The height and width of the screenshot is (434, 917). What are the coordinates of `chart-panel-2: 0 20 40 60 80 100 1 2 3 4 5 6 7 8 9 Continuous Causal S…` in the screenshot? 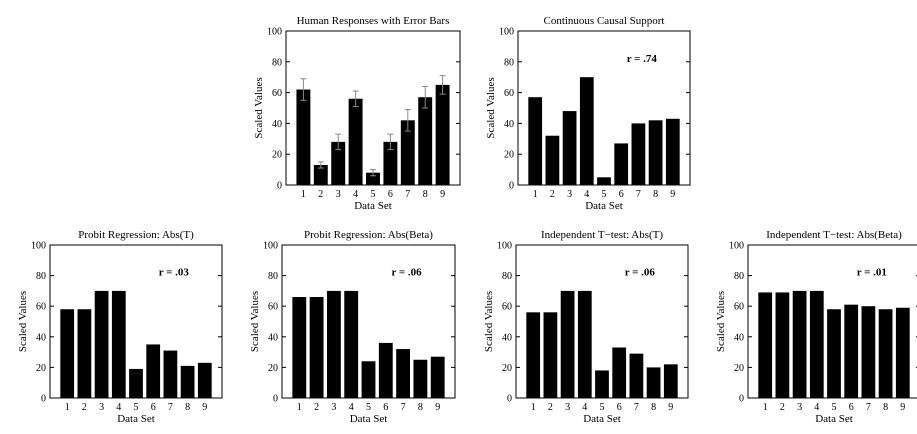 It's located at (588, 113).